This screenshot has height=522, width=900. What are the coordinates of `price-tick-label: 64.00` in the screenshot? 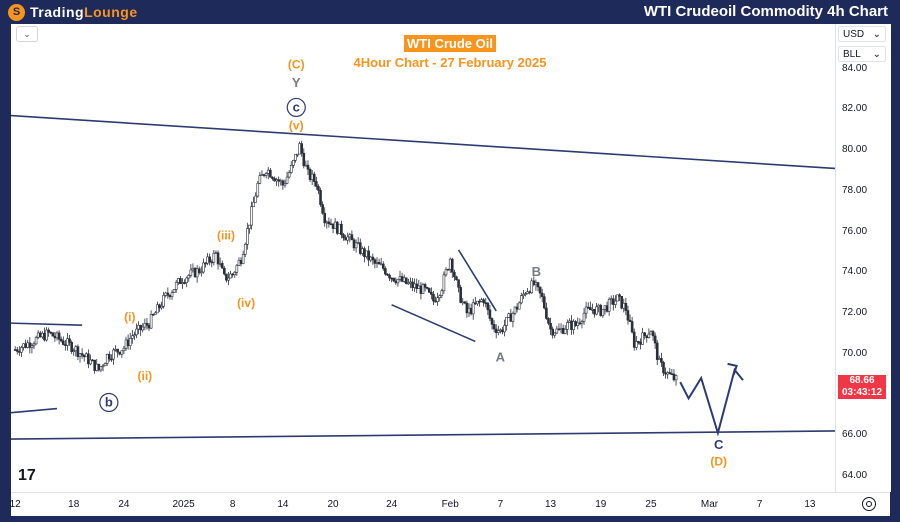 It's located at (855, 475).